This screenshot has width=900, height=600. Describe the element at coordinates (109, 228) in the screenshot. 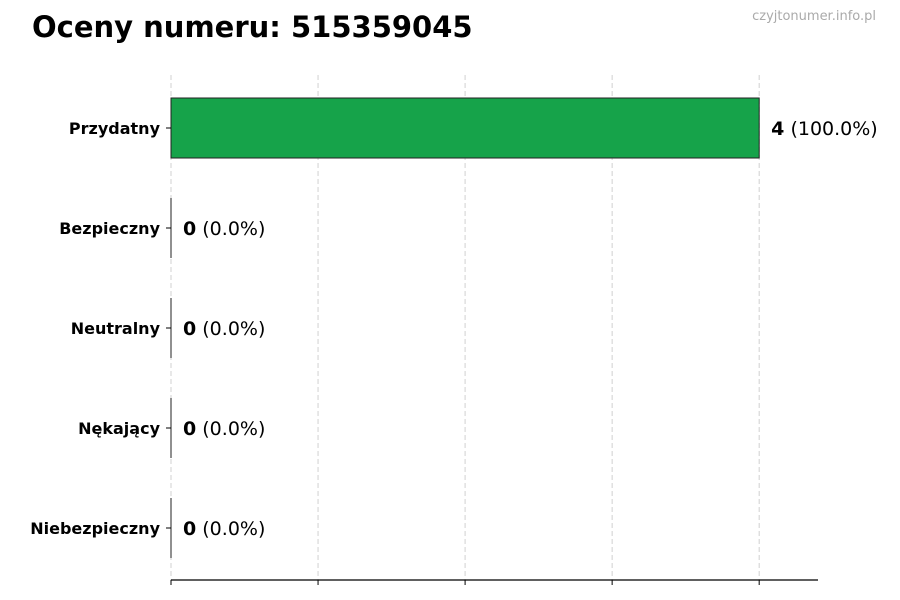

I see `y-tick-label: Bezpieczny` at that location.